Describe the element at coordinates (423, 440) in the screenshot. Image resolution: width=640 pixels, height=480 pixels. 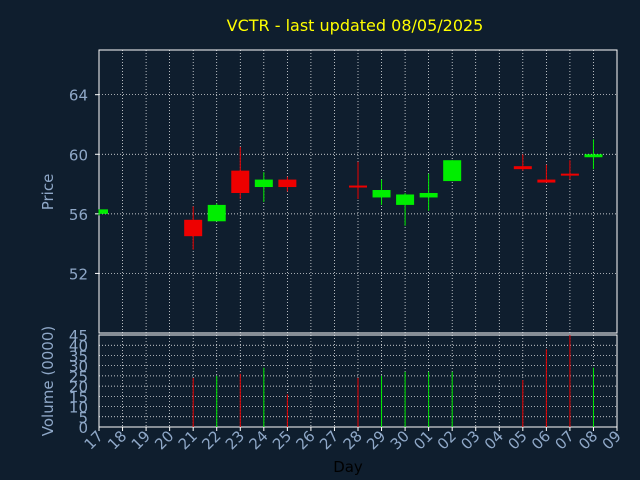
I see `x-tick-label: 01` at that location.